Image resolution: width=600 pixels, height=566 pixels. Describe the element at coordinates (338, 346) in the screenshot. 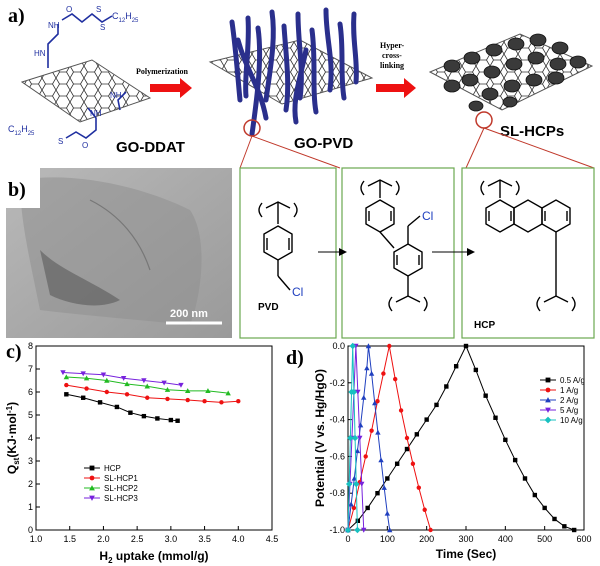

I see `y-tick-label: 0.0` at that location.